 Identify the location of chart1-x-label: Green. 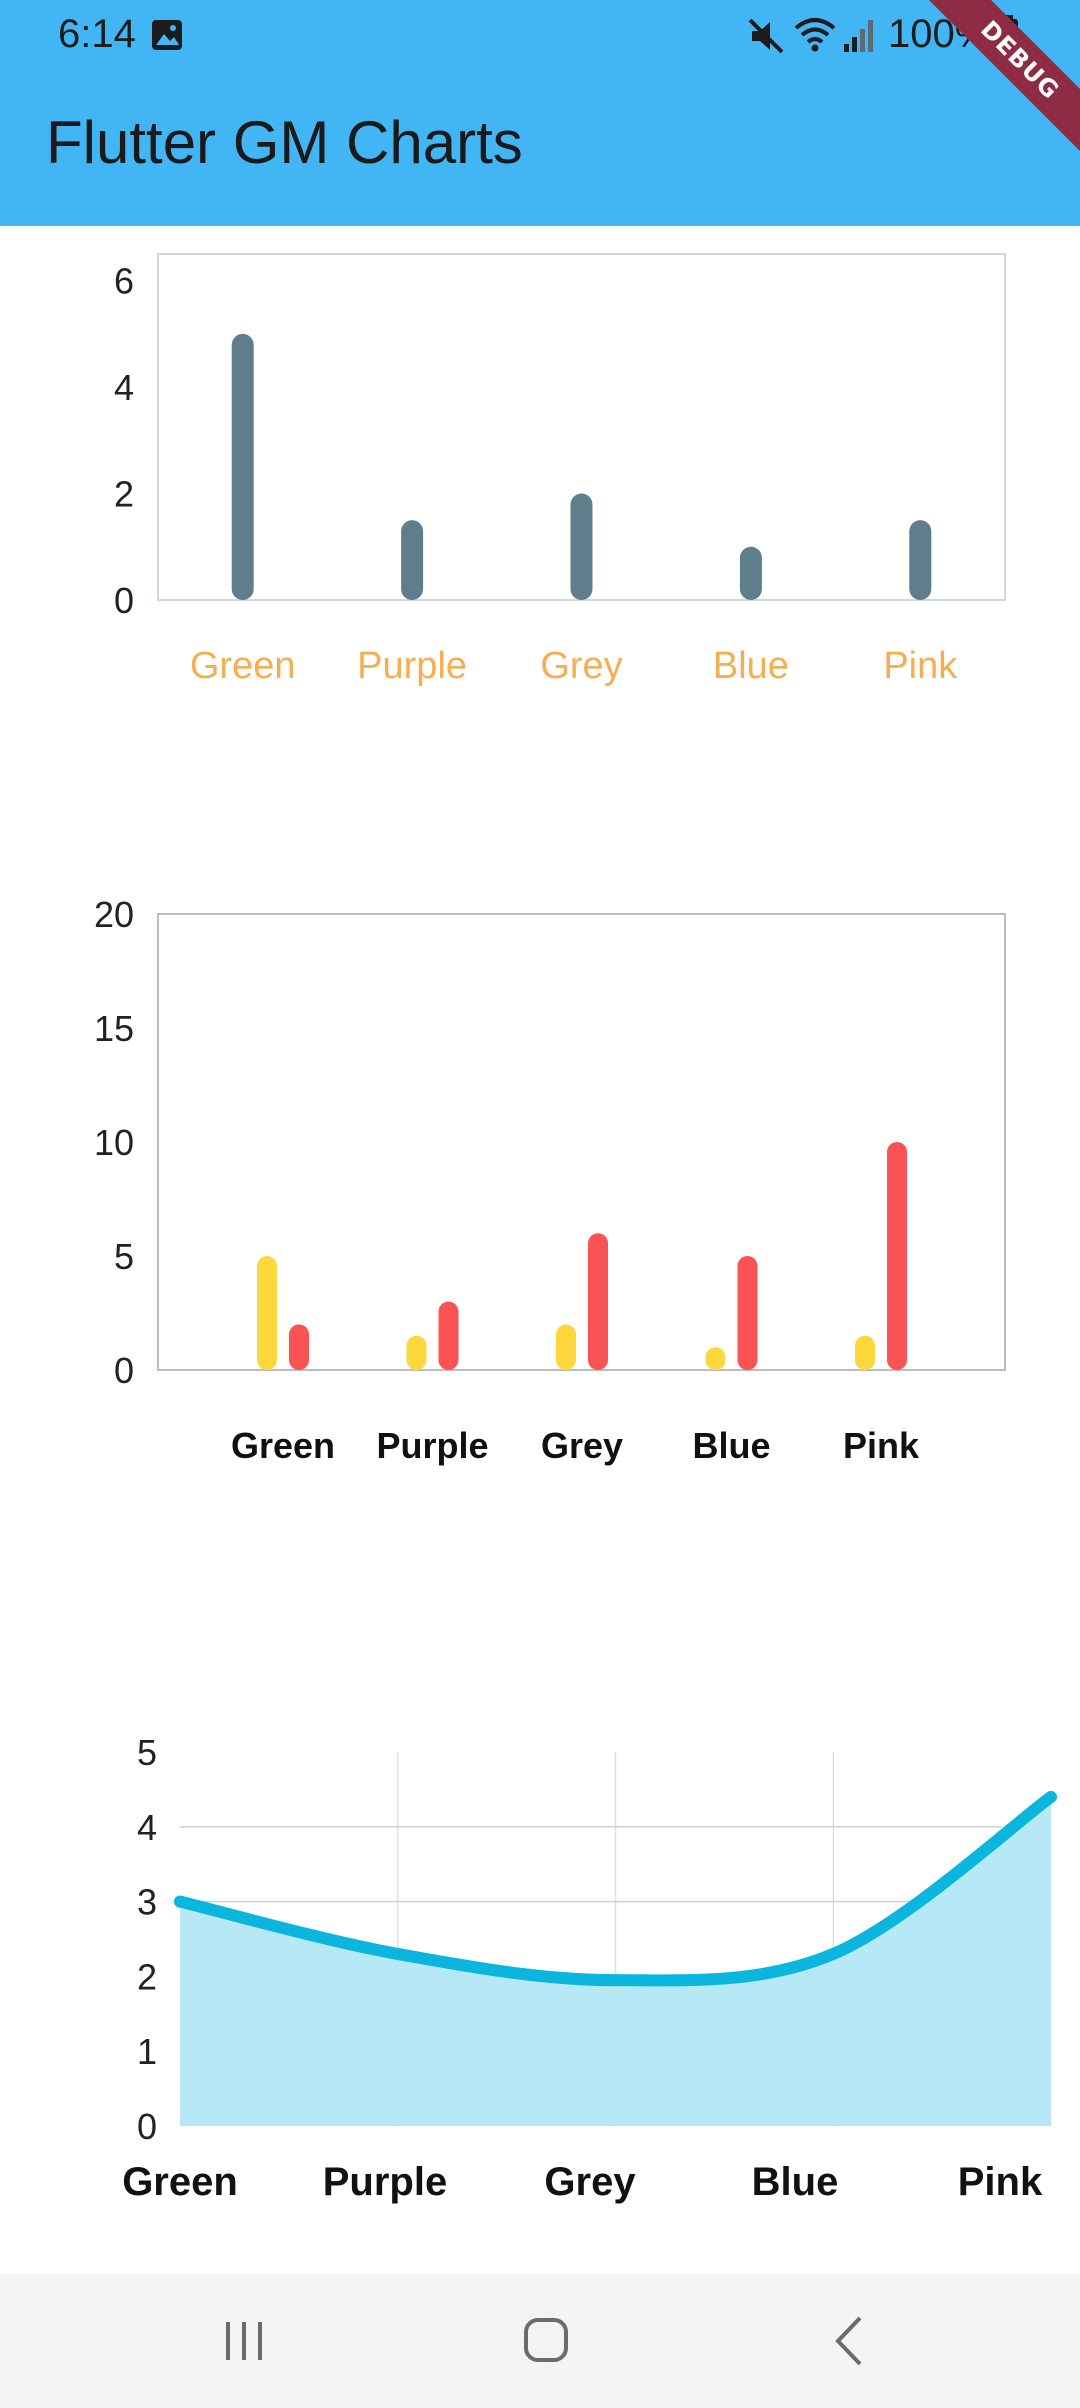
(243, 666).